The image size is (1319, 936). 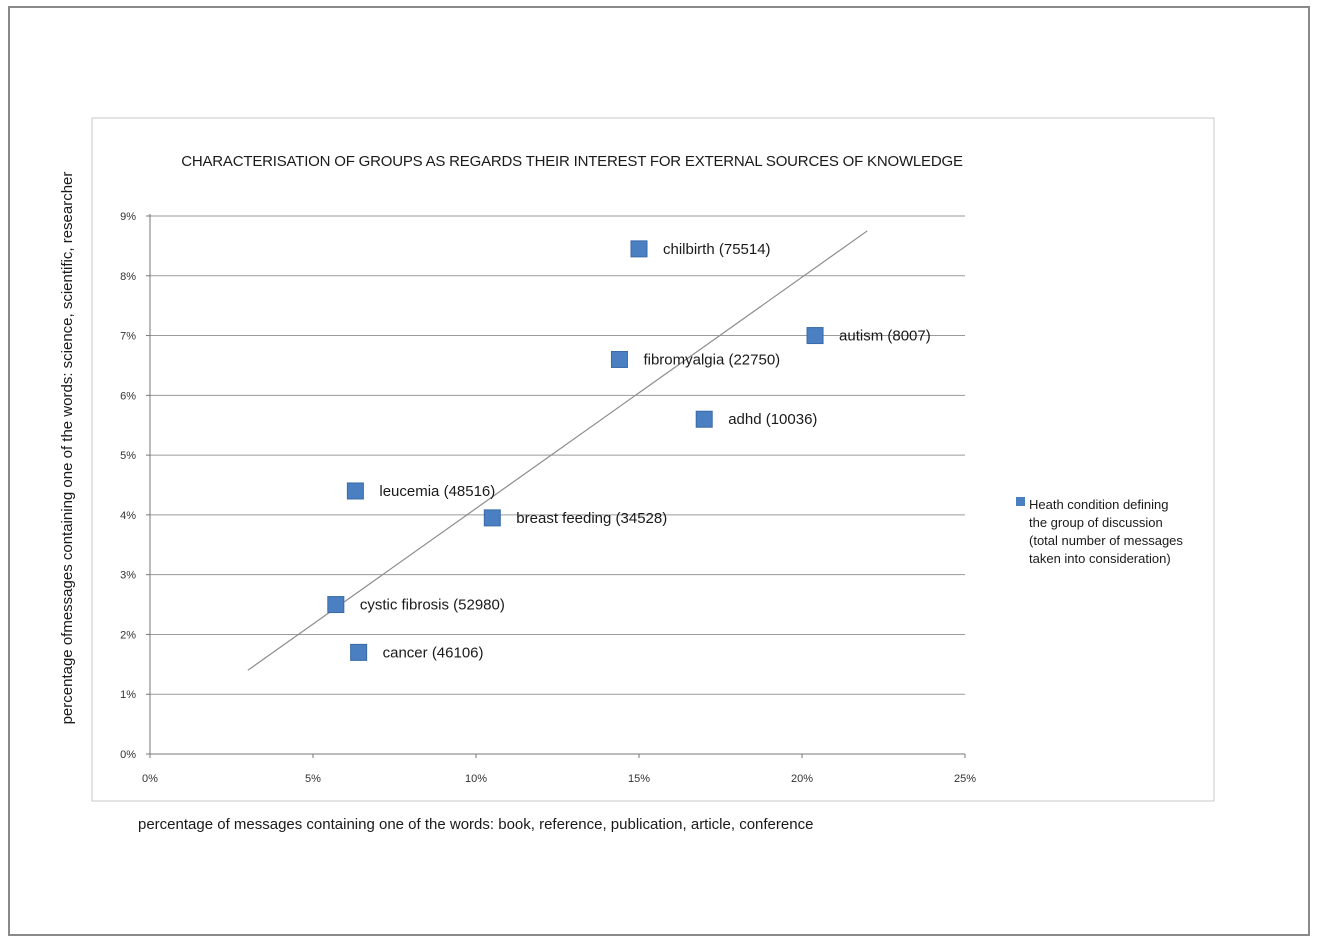 I want to click on x-tick-label: 20%, so click(x=802, y=779).